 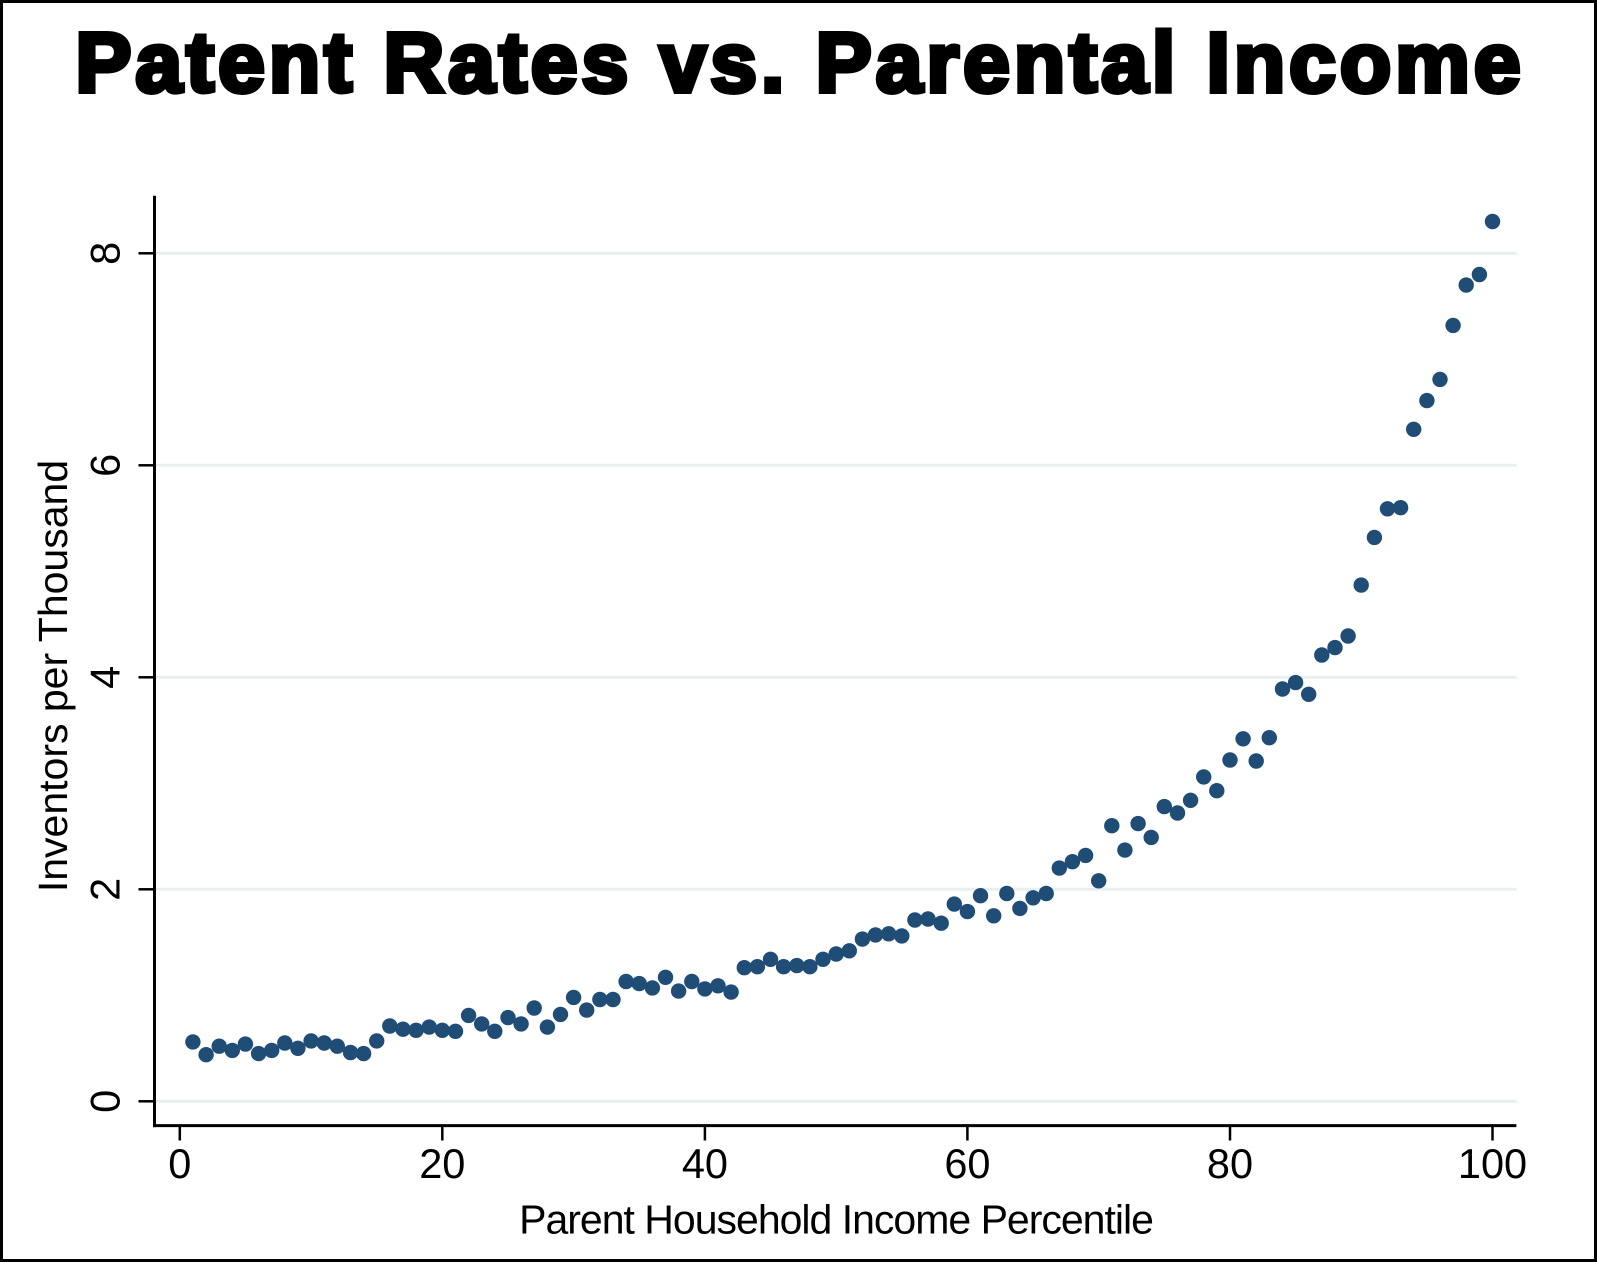 I want to click on svg-text: 100, so click(x=1492, y=1163).